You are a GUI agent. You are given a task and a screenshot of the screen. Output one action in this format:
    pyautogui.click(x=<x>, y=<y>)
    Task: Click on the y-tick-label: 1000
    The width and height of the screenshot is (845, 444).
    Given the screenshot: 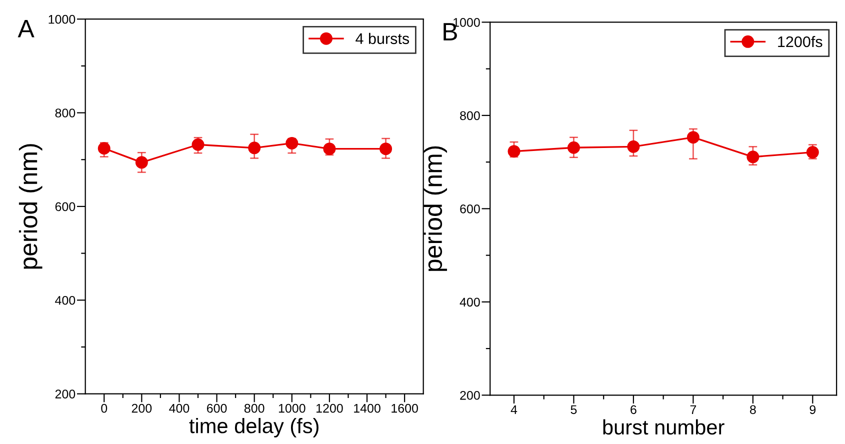 What is the action you would take?
    pyautogui.click(x=62, y=19)
    